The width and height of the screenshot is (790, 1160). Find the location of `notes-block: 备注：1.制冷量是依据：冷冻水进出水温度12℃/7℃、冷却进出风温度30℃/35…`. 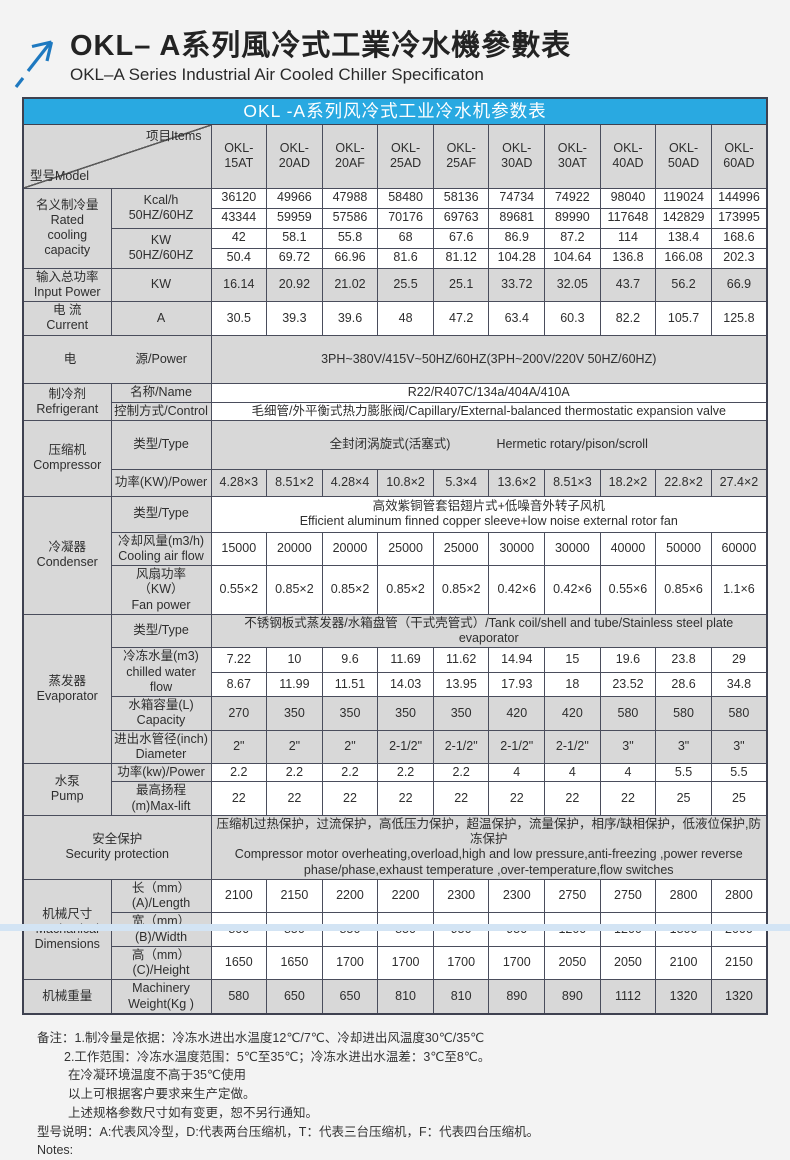

notes-block: 备注：1.制冷量是依据：冷冻水进出水温度12℃/7℃、冷却进出风温度30℃/35… is located at coordinates (413, 1094).